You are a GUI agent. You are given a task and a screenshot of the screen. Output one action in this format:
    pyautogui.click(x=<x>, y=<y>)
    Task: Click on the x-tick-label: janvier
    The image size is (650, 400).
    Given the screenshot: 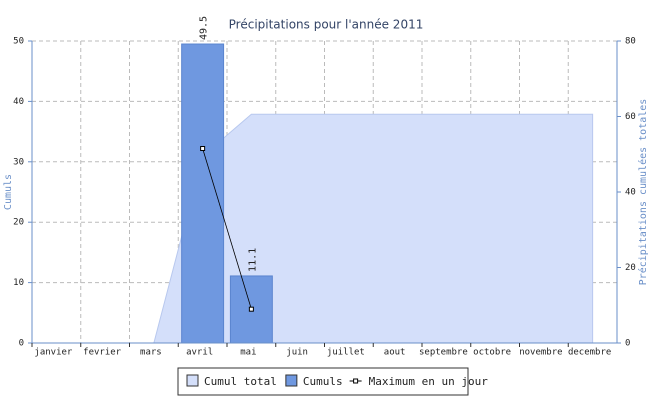 What is the action you would take?
    pyautogui.click(x=53, y=353)
    